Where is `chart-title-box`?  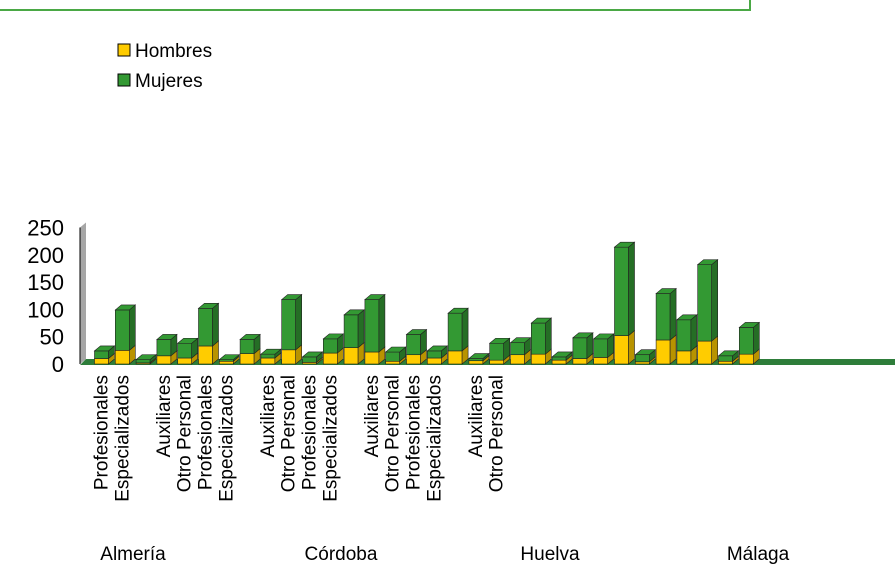
chart-title-box is located at coordinates (375, 5).